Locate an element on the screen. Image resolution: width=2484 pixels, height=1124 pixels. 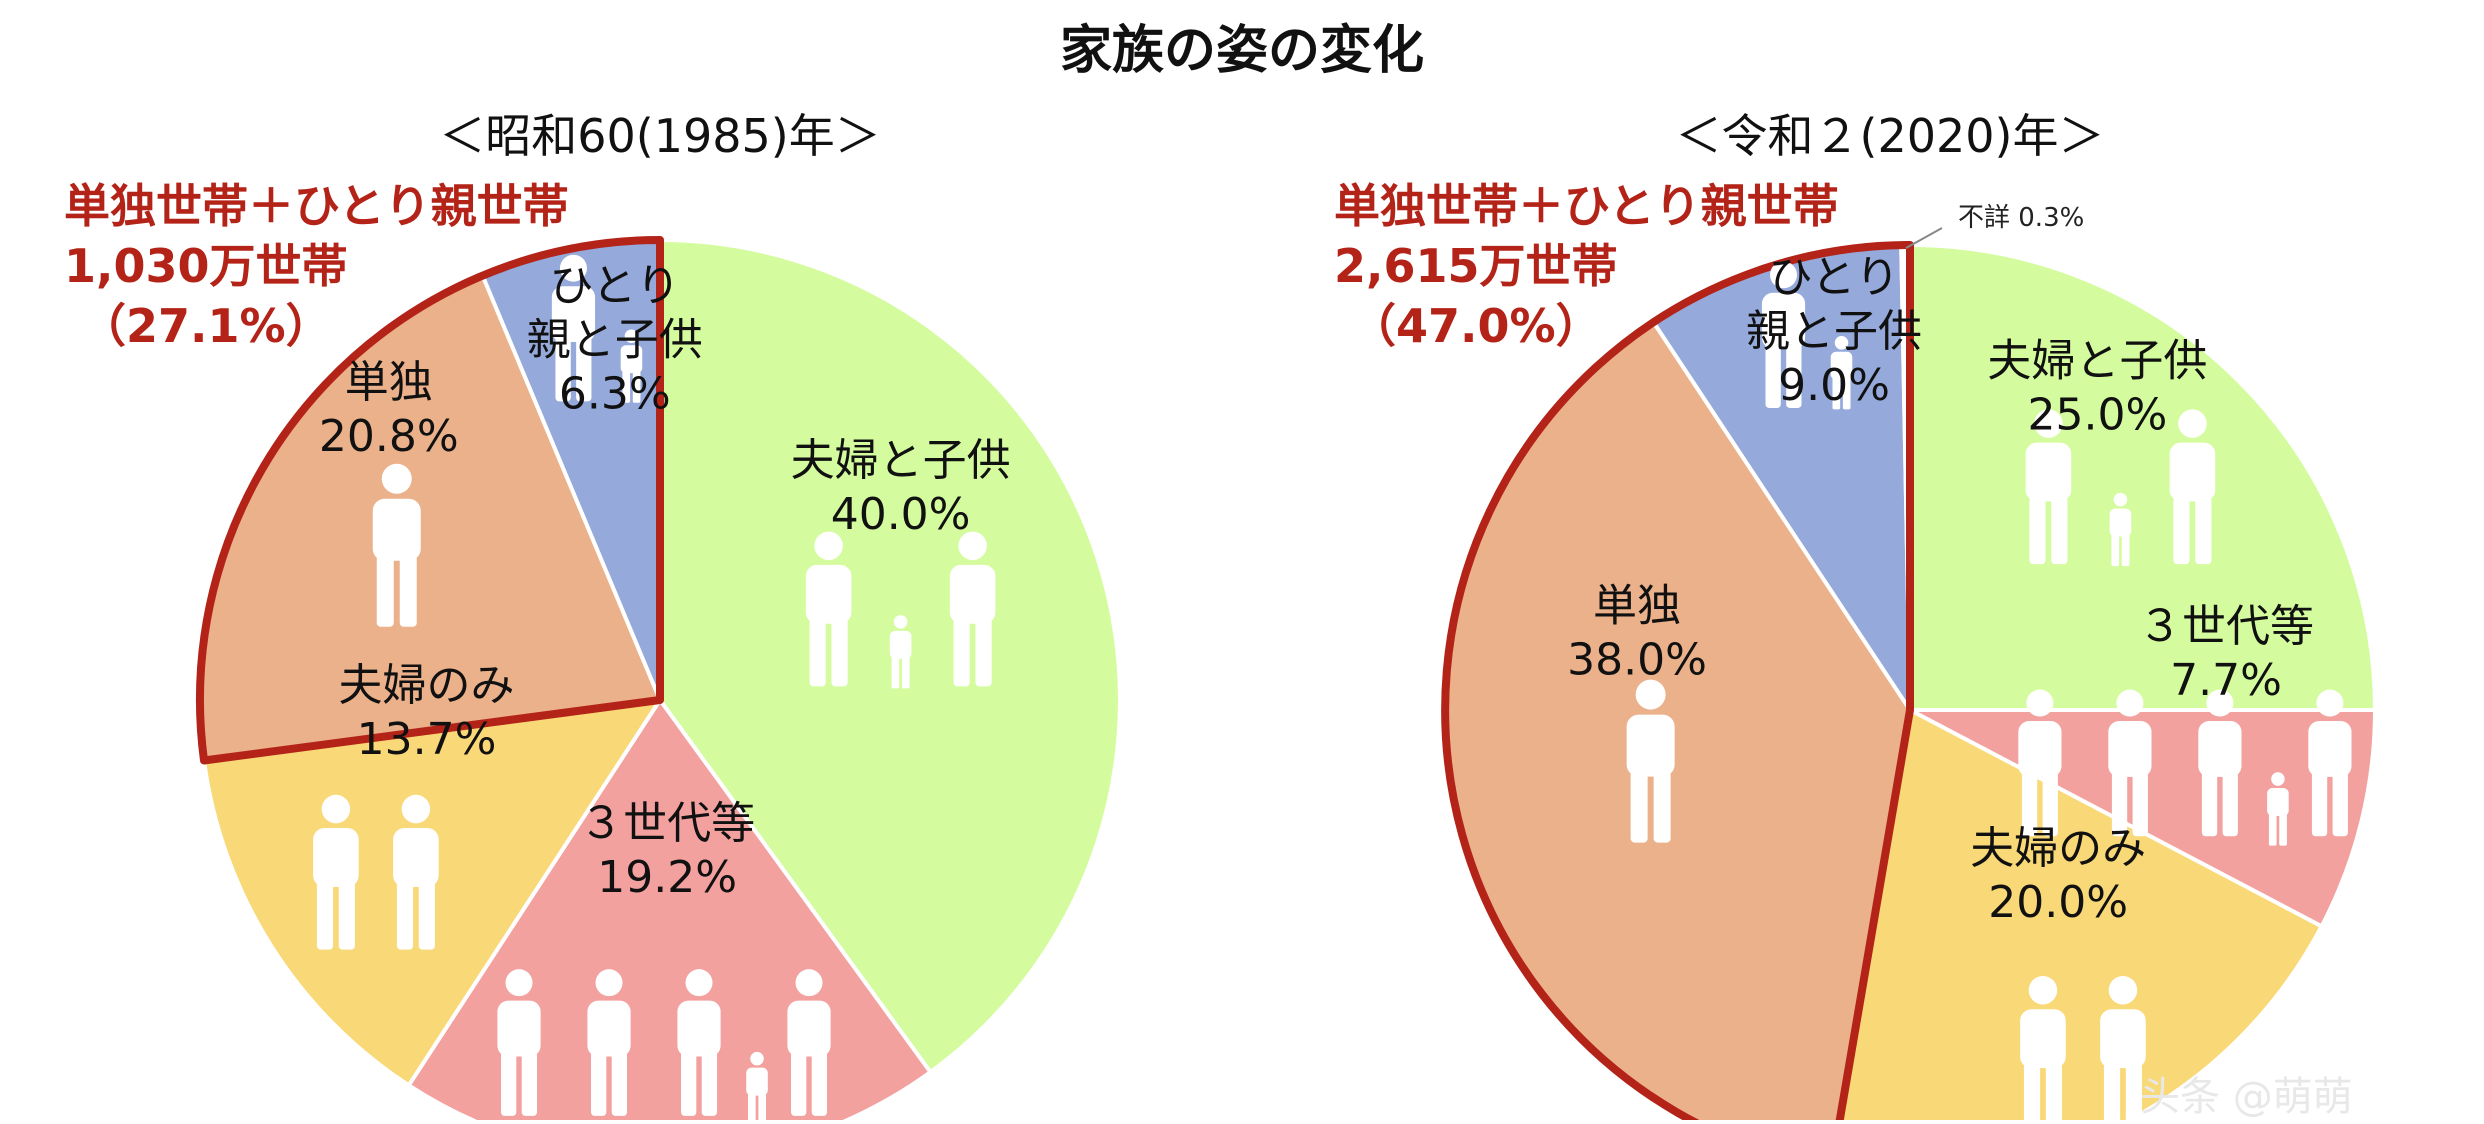
highlight-share-2020: （47.0%） is located at coordinates (1476, 326).